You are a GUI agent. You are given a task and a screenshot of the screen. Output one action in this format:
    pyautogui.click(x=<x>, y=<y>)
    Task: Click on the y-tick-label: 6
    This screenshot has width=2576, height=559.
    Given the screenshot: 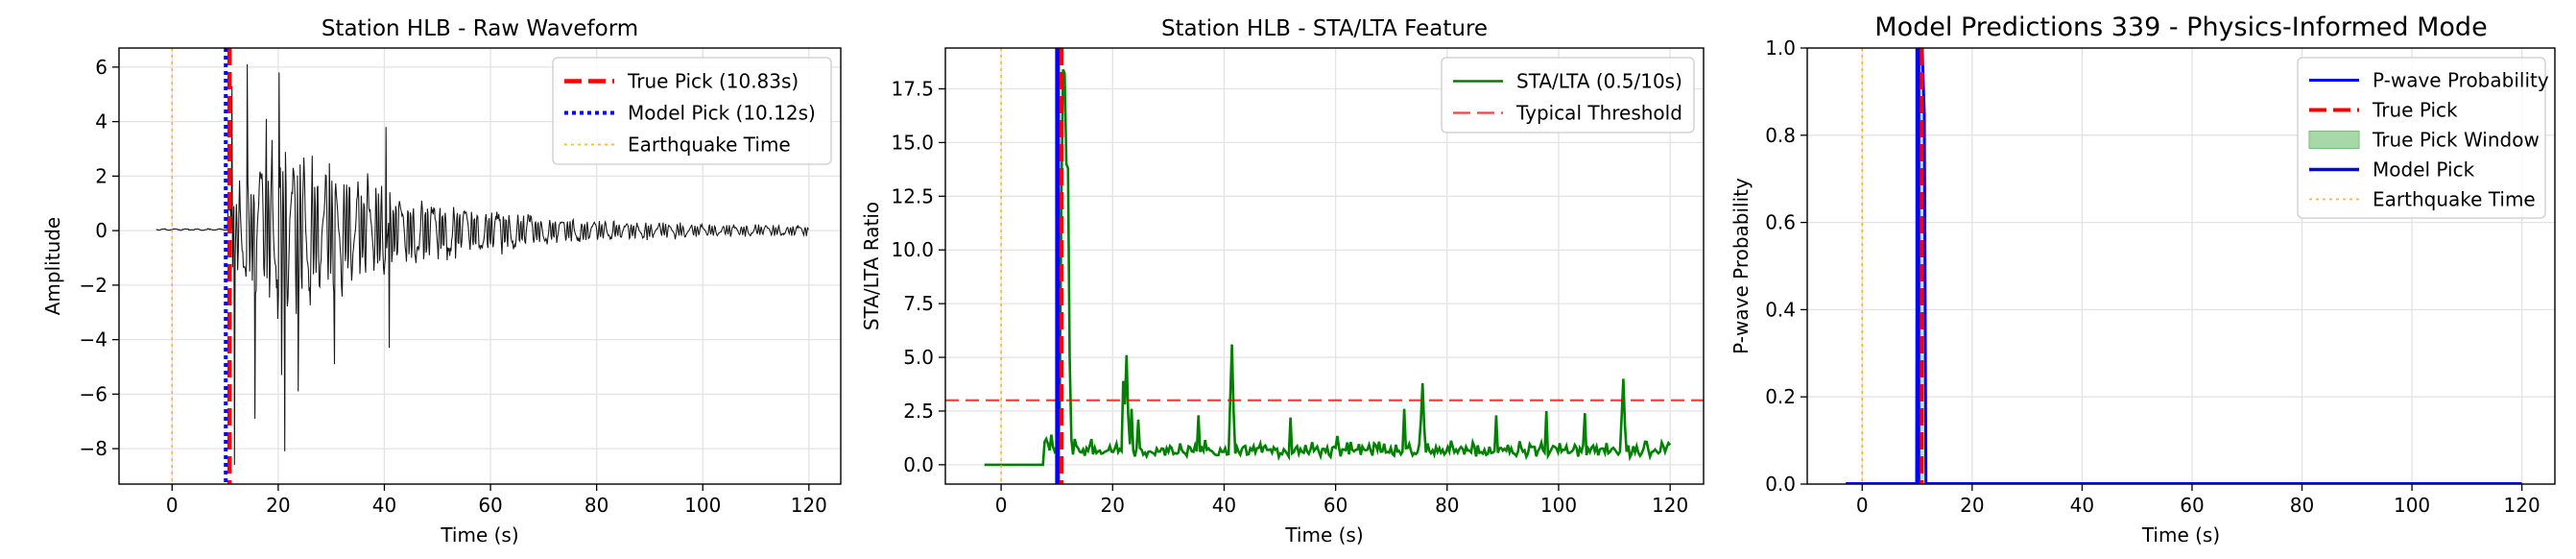 What is the action you would take?
    pyautogui.click(x=101, y=67)
    